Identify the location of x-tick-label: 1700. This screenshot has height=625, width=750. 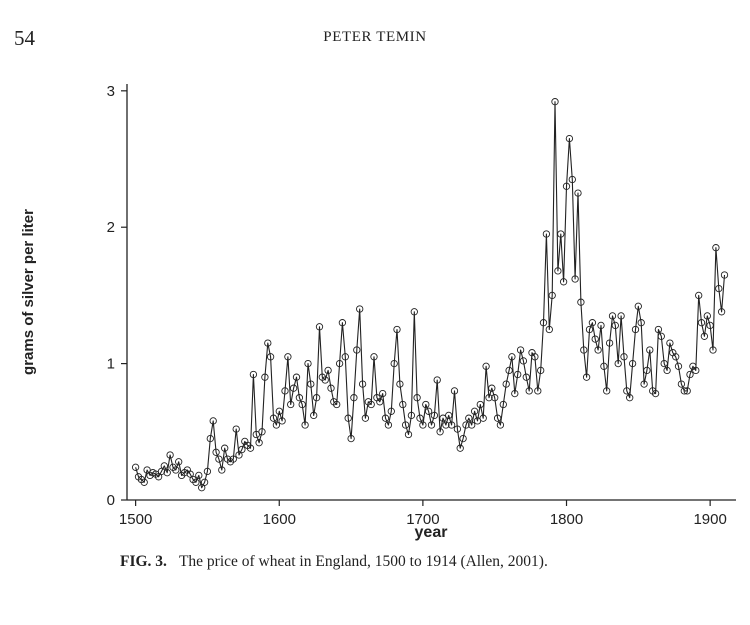
(422, 519).